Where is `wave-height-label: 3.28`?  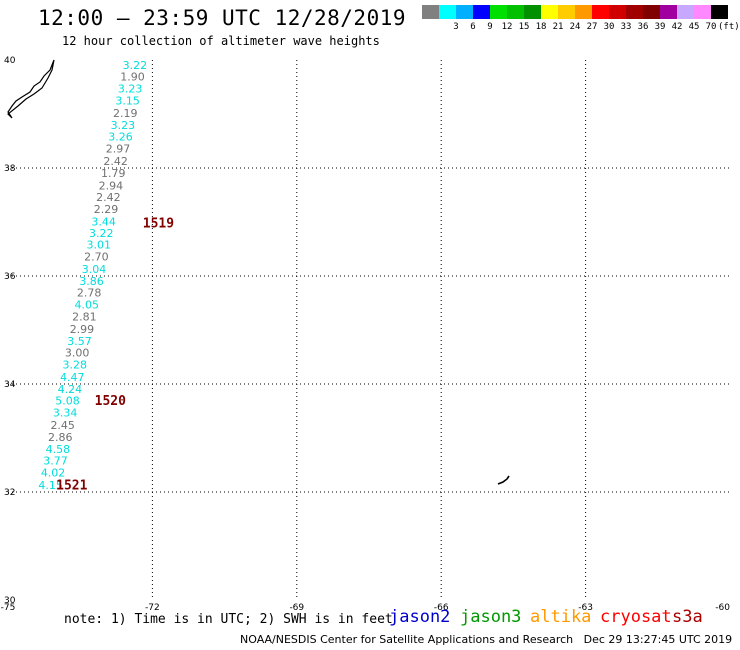 wave-height-label: 3.28 is located at coordinates (74, 365).